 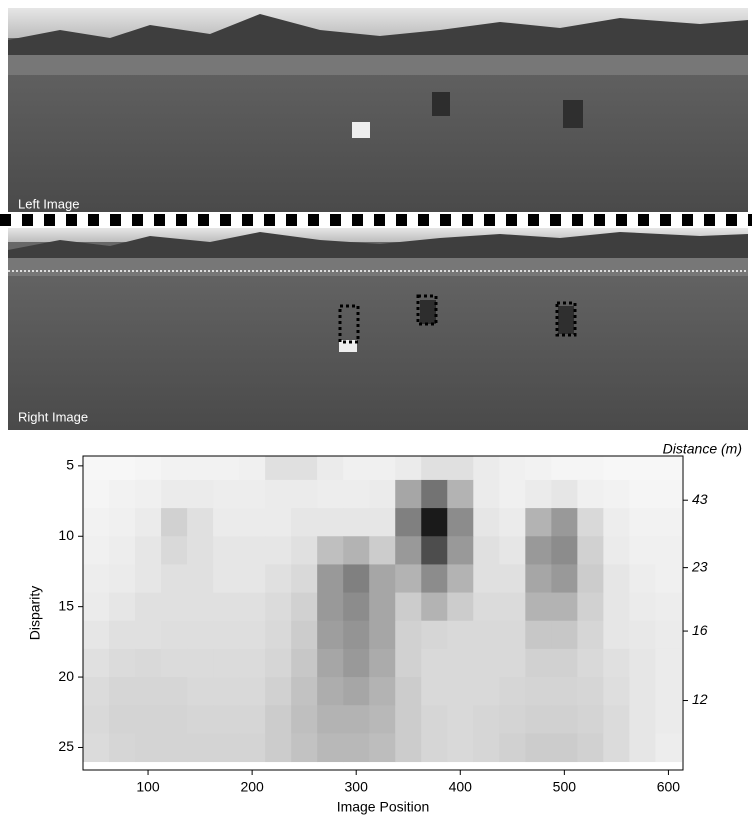 What do you see at coordinates (383, 807) in the screenshot?
I see `x-axis-label: Image Position` at bounding box center [383, 807].